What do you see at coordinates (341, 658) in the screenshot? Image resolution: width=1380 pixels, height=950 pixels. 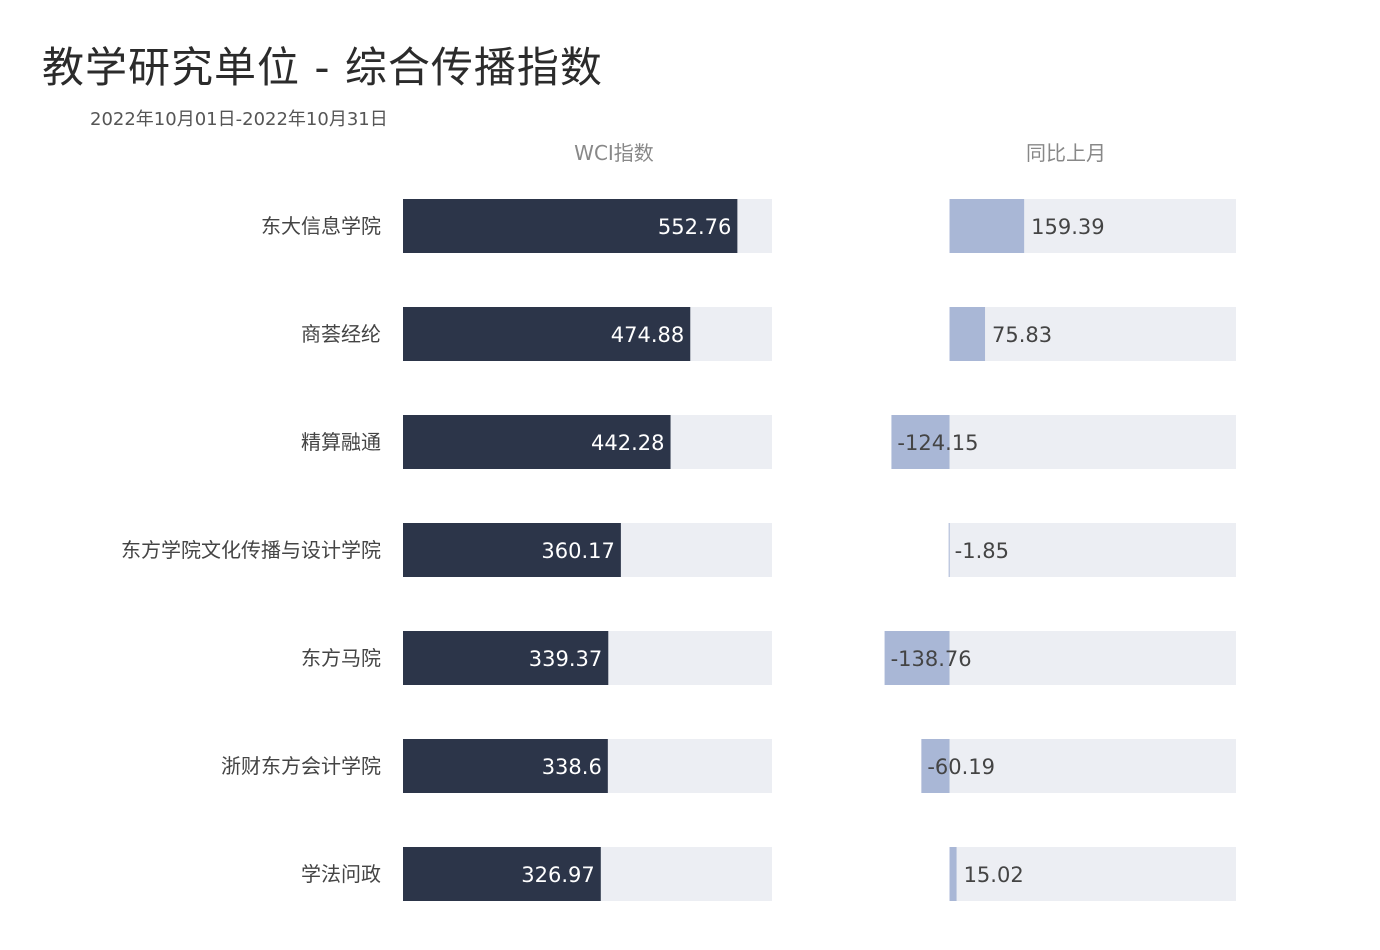 I see `category-label: 东方马院` at bounding box center [341, 658].